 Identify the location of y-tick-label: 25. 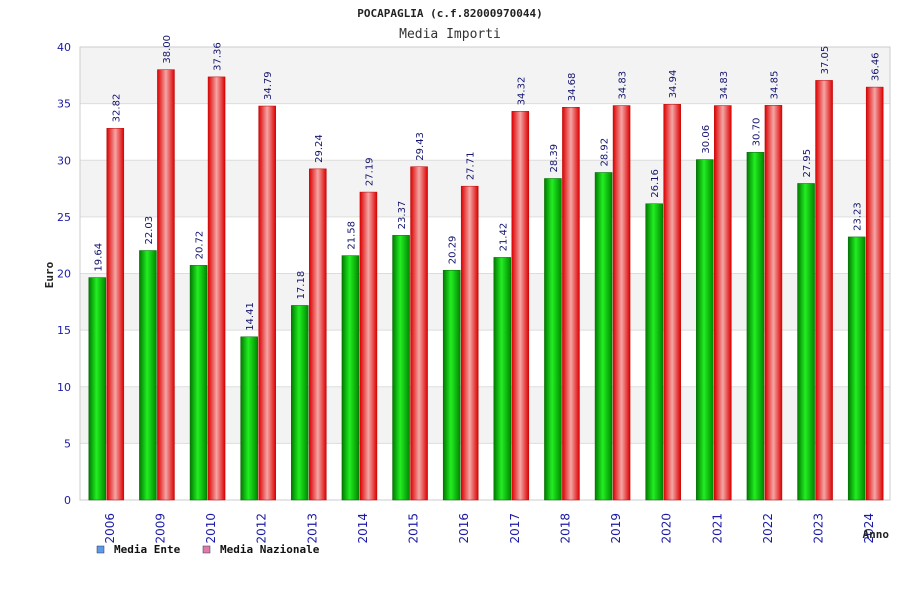
(64, 217).